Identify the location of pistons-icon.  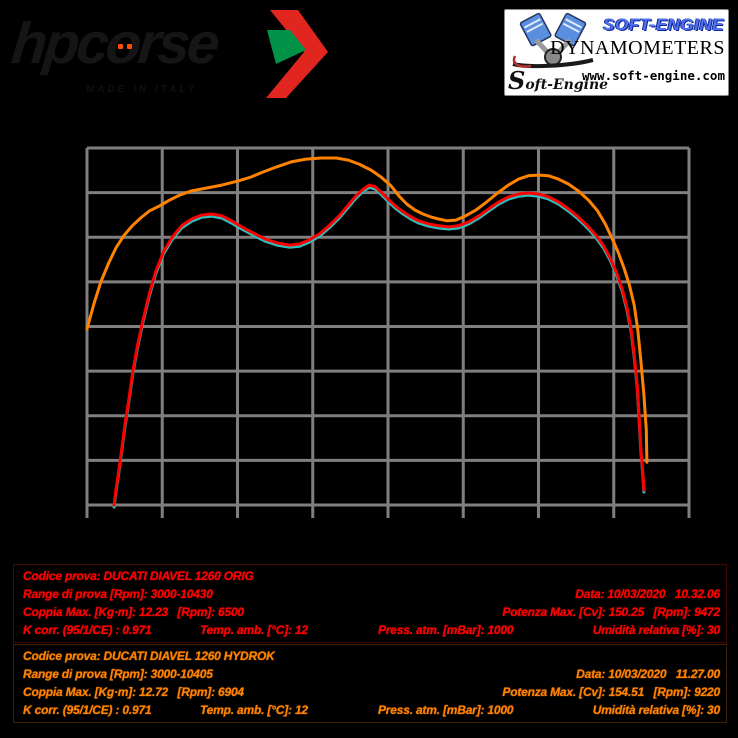
(553, 40).